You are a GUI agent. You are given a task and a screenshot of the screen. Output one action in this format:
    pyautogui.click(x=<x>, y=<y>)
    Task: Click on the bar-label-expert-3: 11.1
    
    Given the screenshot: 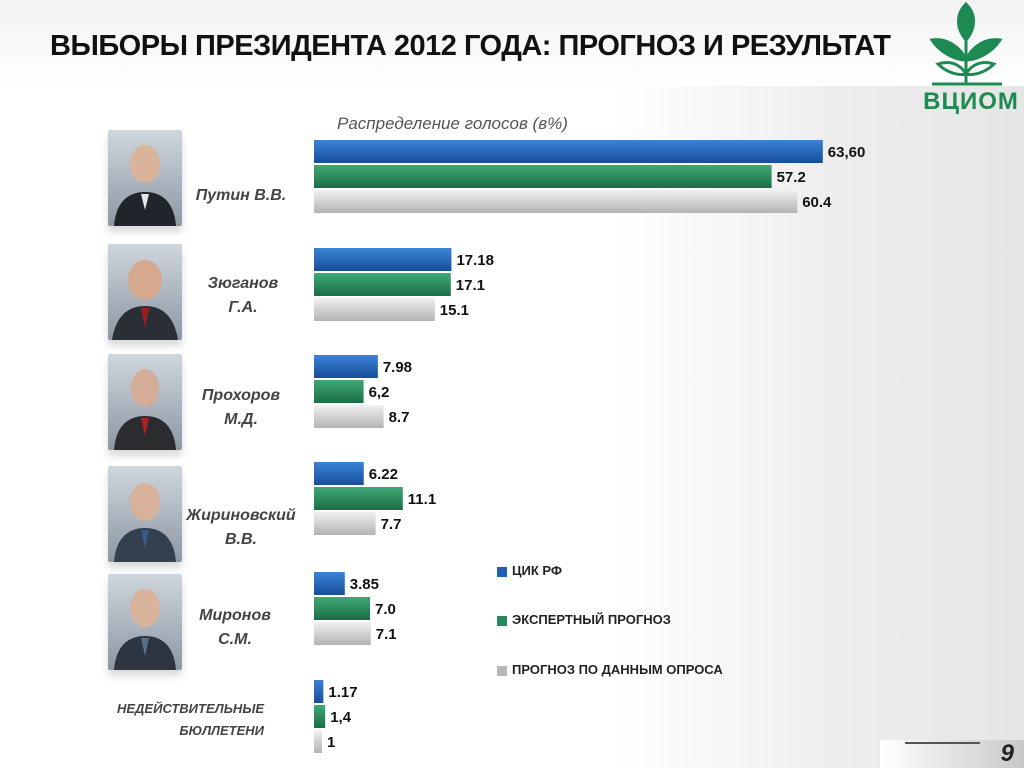 What is the action you would take?
    pyautogui.click(x=422, y=499)
    